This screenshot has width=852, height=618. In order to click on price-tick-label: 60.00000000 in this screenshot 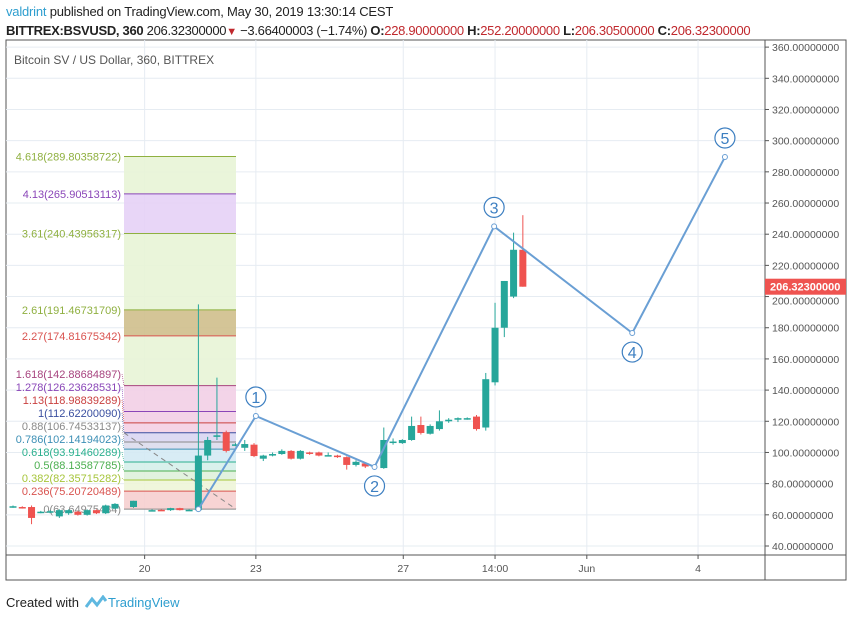, I will do `click(802, 516)`.